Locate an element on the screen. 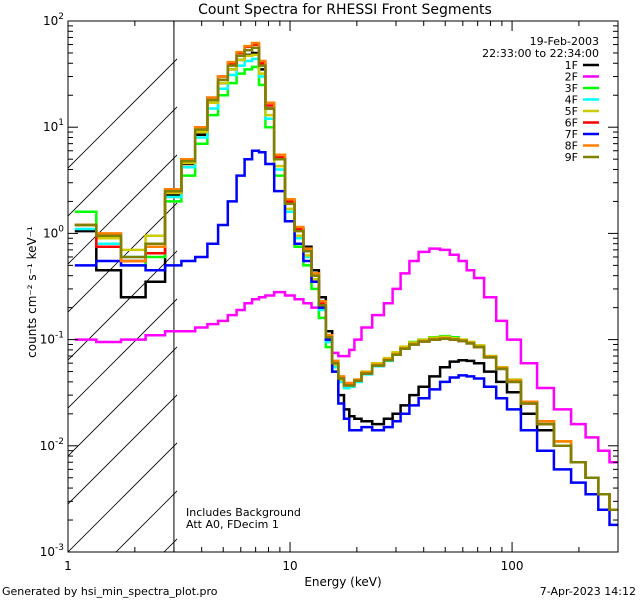  legend-label-8F: 8F is located at coordinates (571, 146).